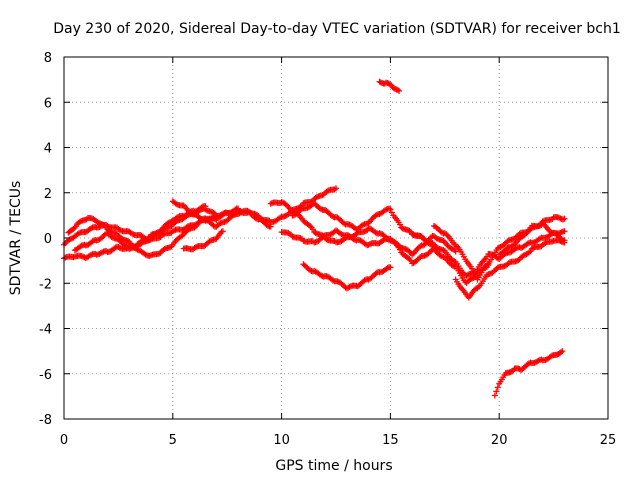  What do you see at coordinates (48, 58) in the screenshot?
I see `y-tick-label: 8` at bounding box center [48, 58].